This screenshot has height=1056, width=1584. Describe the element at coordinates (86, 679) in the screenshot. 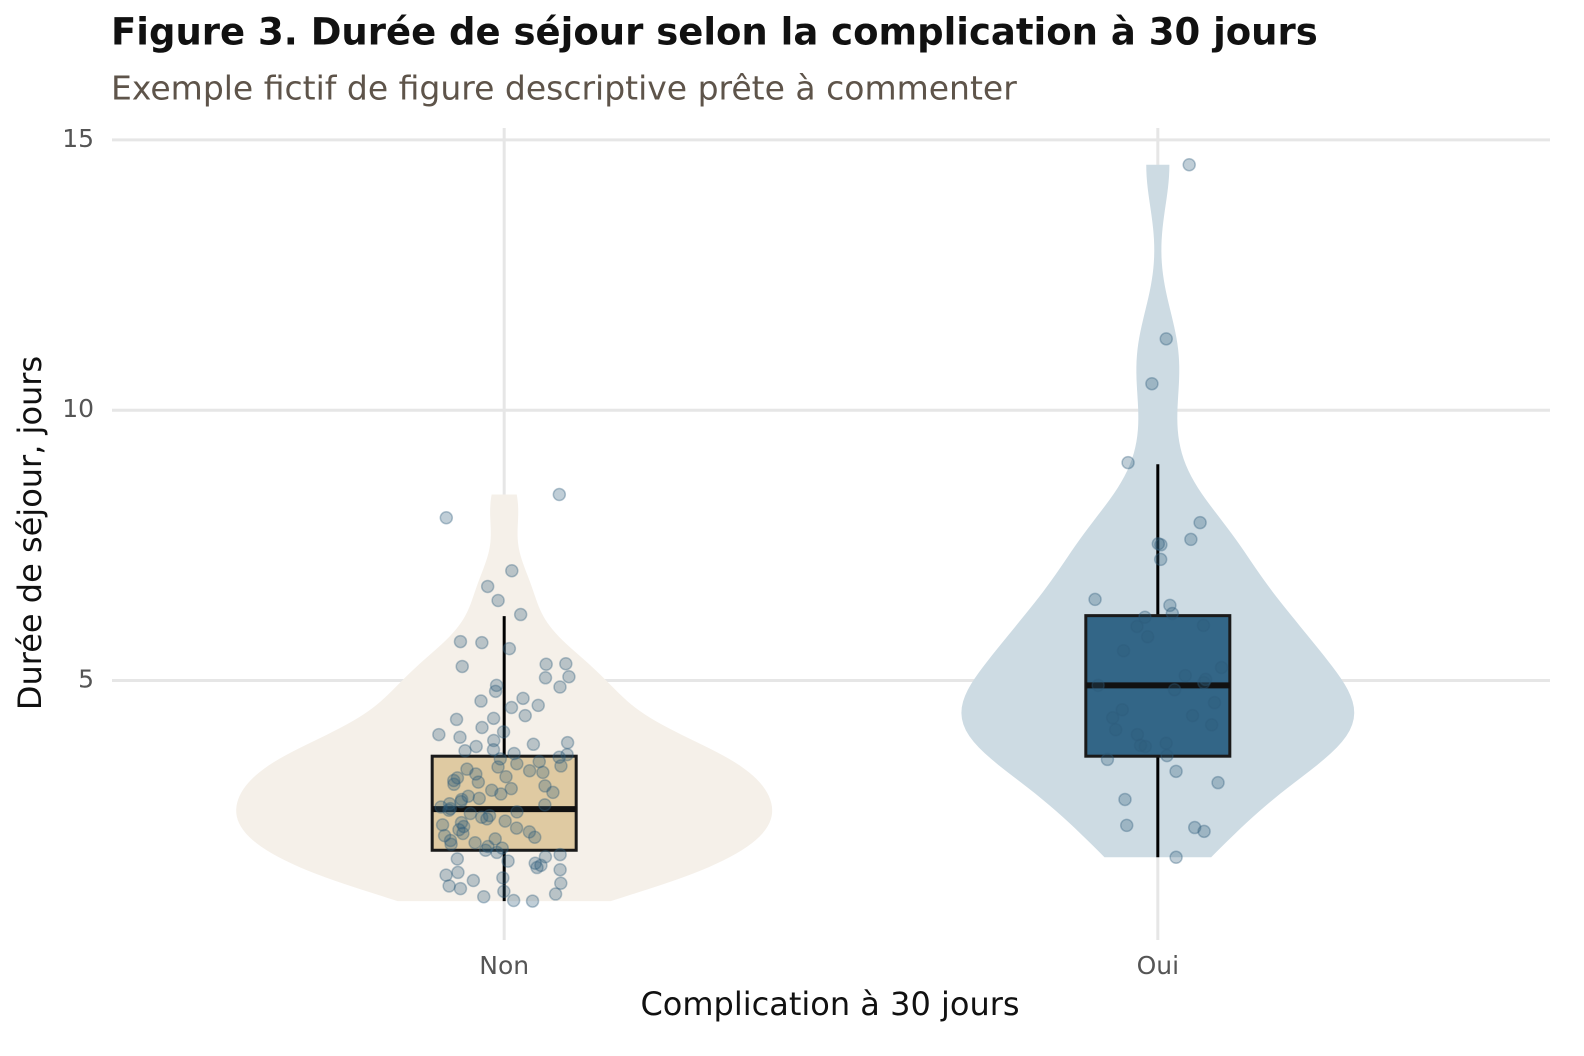

I see `y-tick-label: 5` at that location.